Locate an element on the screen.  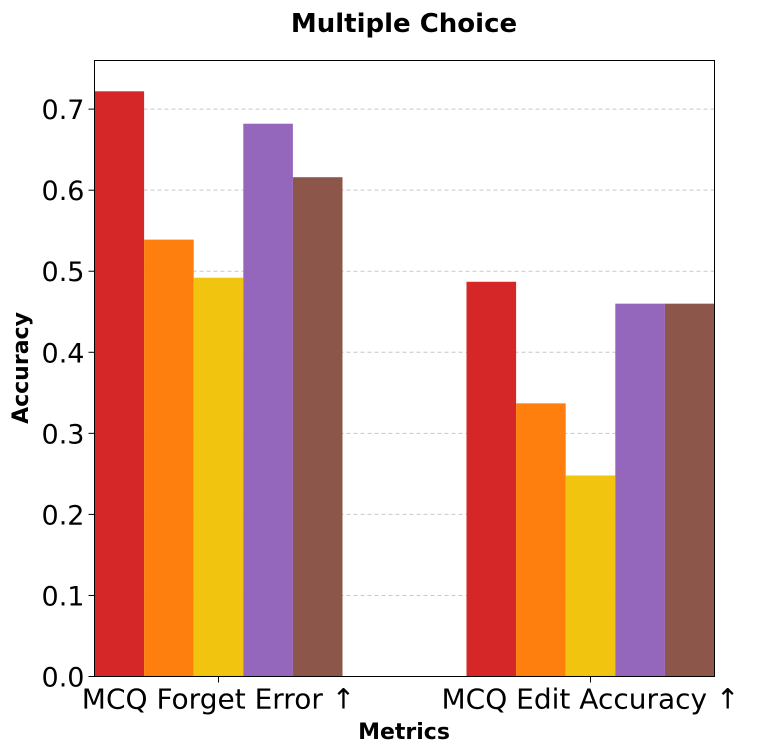
y-tick-label: 0.6 is located at coordinates (63, 191).